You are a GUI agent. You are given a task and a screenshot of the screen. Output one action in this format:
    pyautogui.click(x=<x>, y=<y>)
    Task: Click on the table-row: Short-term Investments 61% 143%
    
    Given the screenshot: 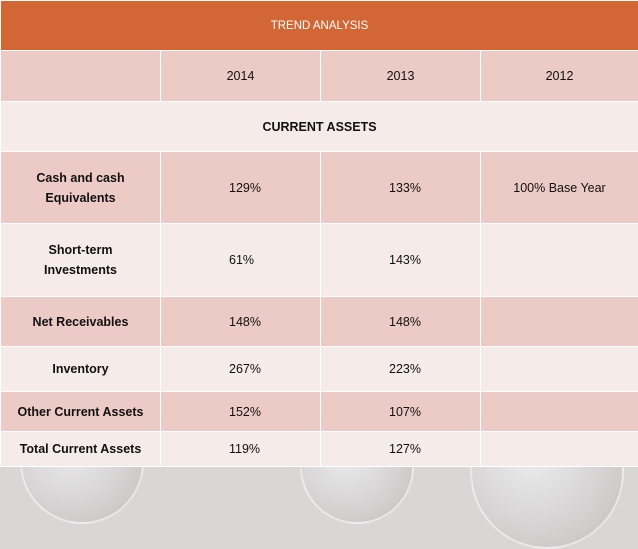 What is the action you would take?
    pyautogui.click(x=319, y=260)
    